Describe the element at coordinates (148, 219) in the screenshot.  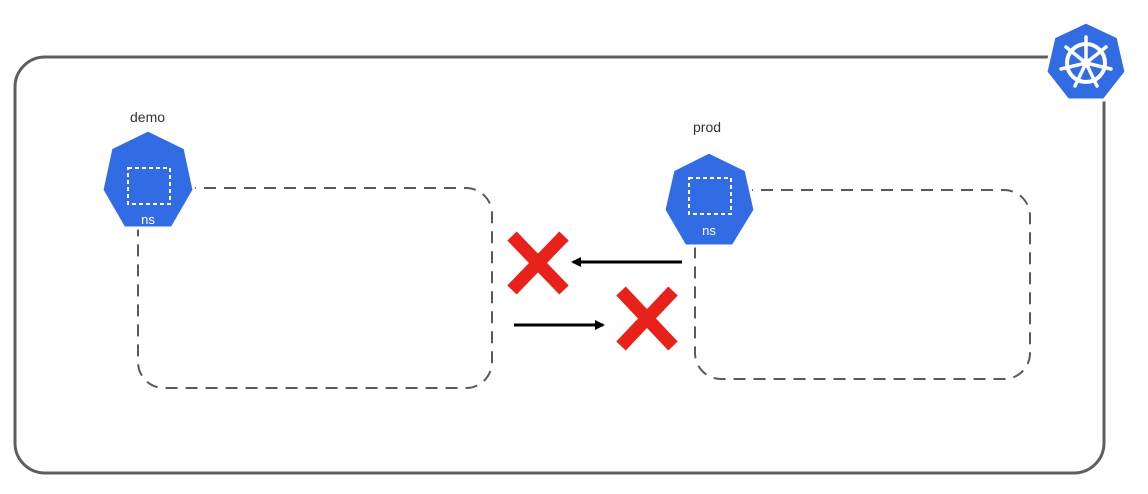
I see `namespace-icon-text-demo: ns` at that location.